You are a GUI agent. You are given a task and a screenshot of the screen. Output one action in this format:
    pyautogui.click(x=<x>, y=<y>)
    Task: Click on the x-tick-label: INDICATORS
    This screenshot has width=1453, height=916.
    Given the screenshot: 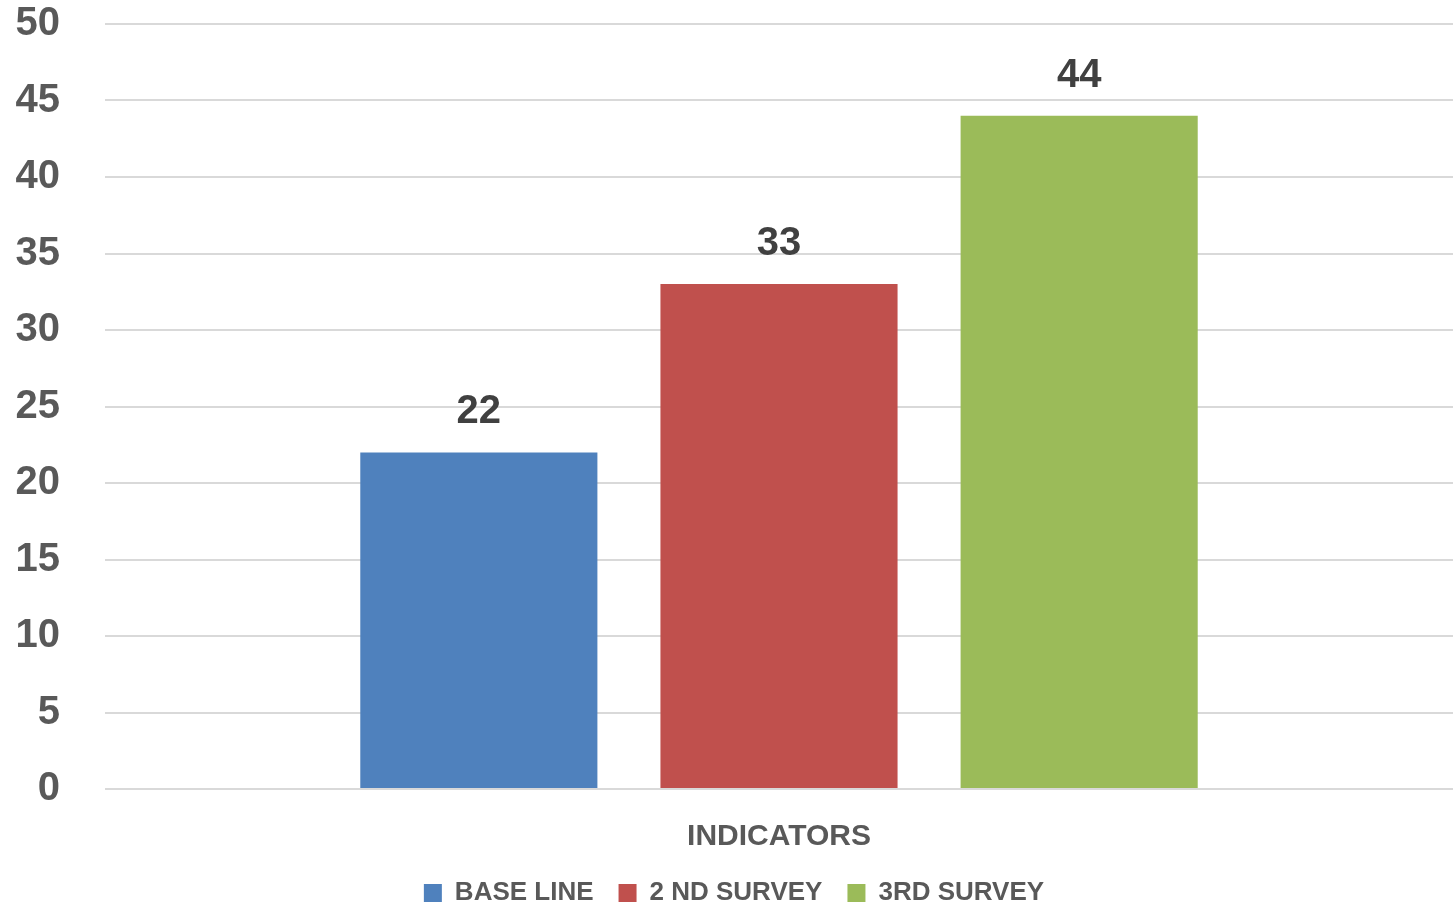 What is the action you would take?
    pyautogui.click(x=779, y=835)
    